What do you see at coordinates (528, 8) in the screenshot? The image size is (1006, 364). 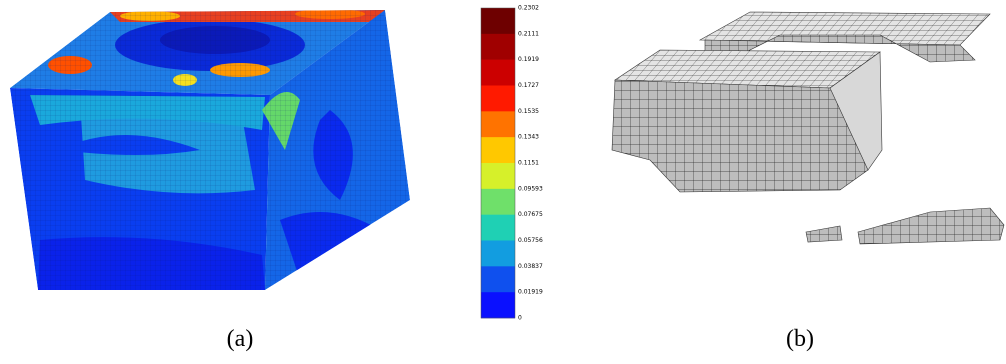 I see `colorbar-label: 0.2302` at bounding box center [528, 8].